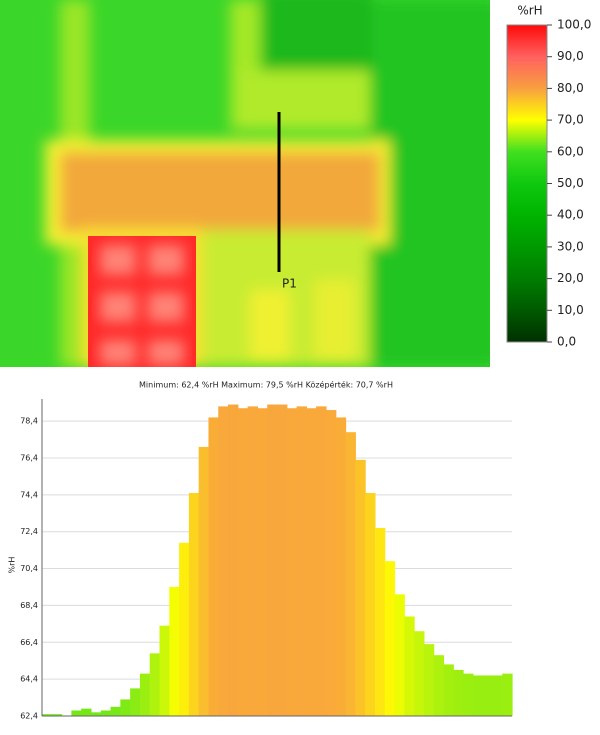  Describe the element at coordinates (29, 568) in the screenshot. I see `y-tick-label: 70,4` at that location.